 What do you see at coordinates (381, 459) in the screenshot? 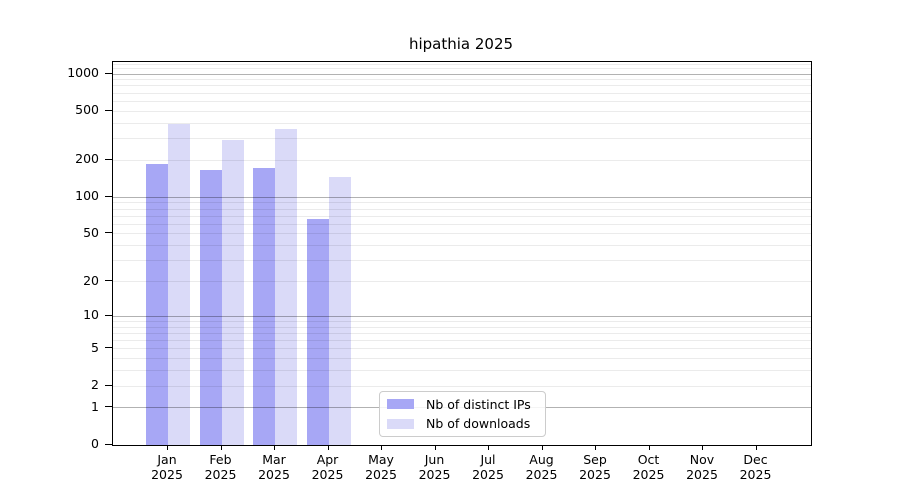
I see `month-label: May` at bounding box center [381, 459].